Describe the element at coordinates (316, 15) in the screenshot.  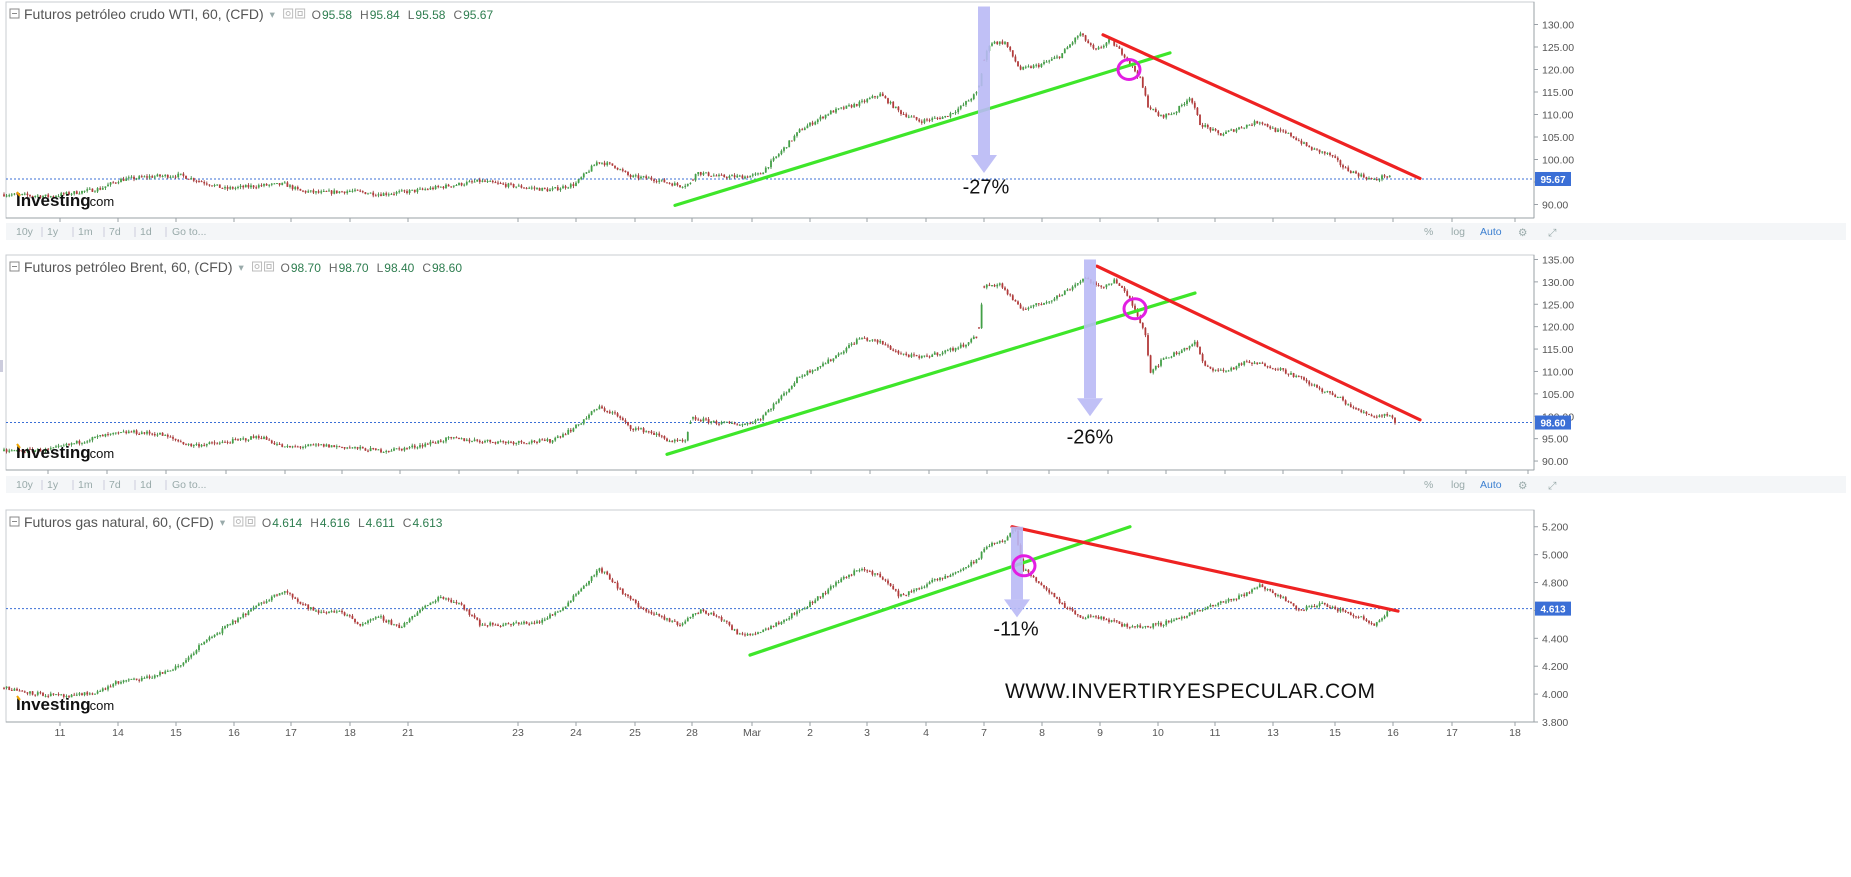
I see `ohlc-o-label: O` at that location.